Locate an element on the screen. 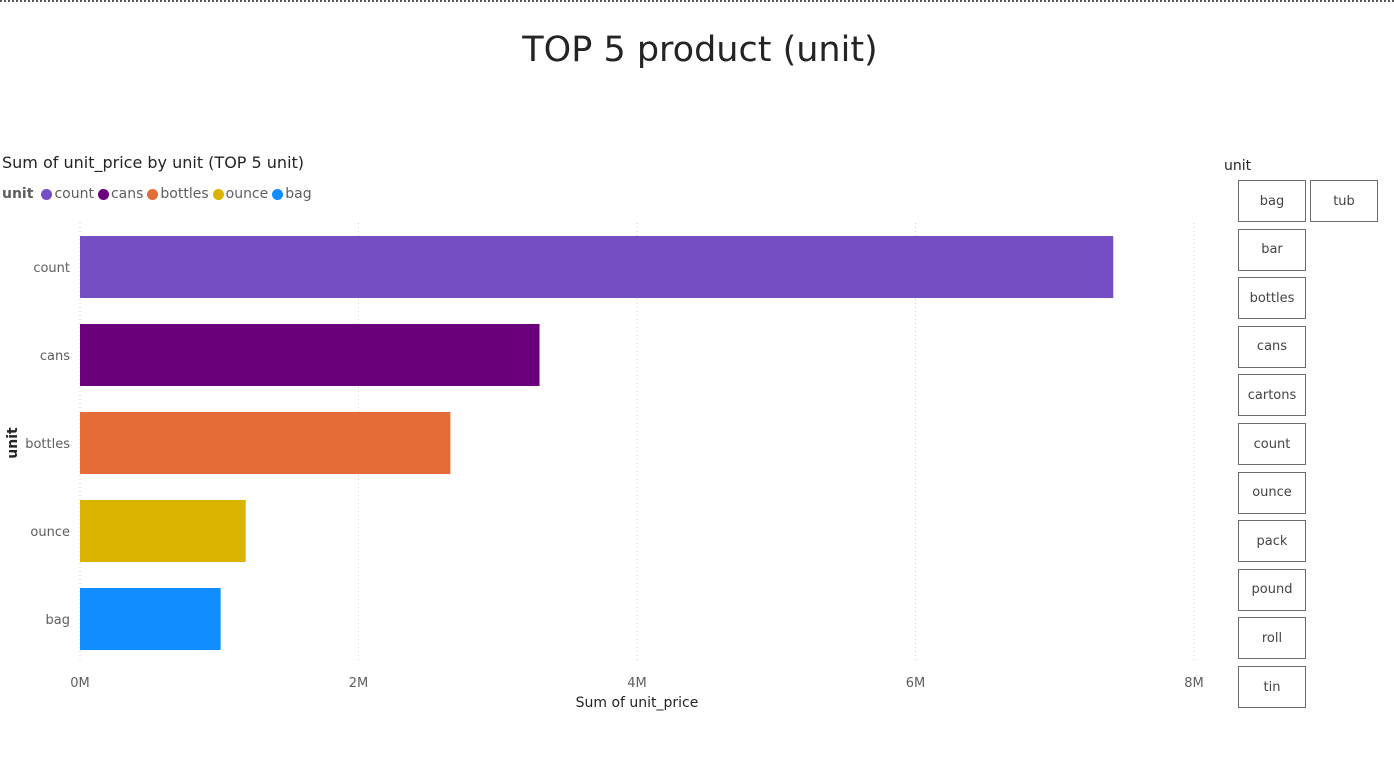 This screenshot has height=783, width=1394. x-tick-label: 0M is located at coordinates (80, 683).